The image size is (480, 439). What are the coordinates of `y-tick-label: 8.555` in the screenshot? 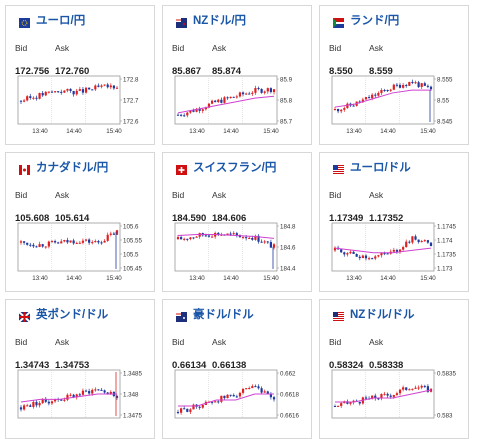 It's located at (445, 80).